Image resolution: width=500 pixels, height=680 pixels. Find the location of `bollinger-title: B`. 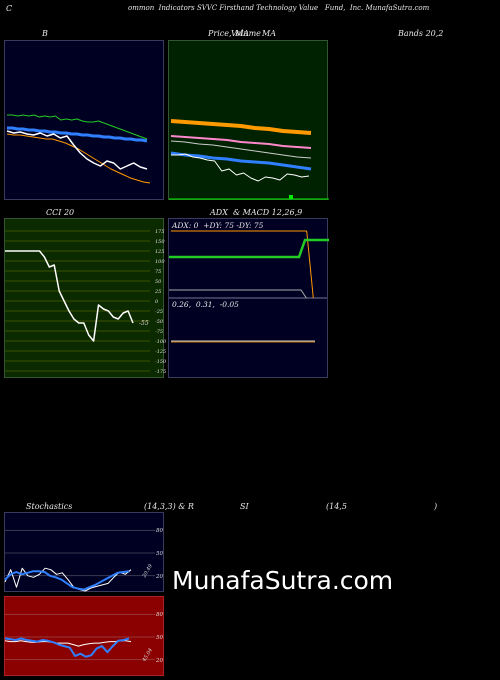

bollinger-title: B is located at coordinates (45, 33).